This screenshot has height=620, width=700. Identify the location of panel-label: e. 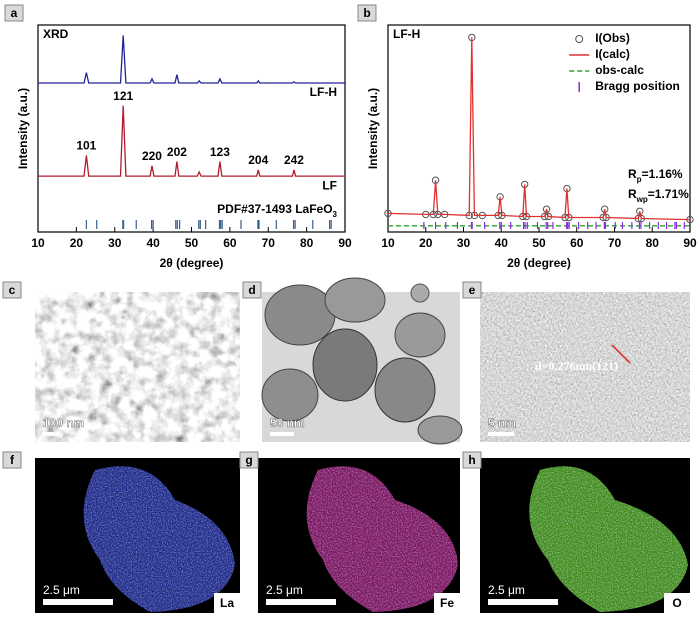
(472, 290).